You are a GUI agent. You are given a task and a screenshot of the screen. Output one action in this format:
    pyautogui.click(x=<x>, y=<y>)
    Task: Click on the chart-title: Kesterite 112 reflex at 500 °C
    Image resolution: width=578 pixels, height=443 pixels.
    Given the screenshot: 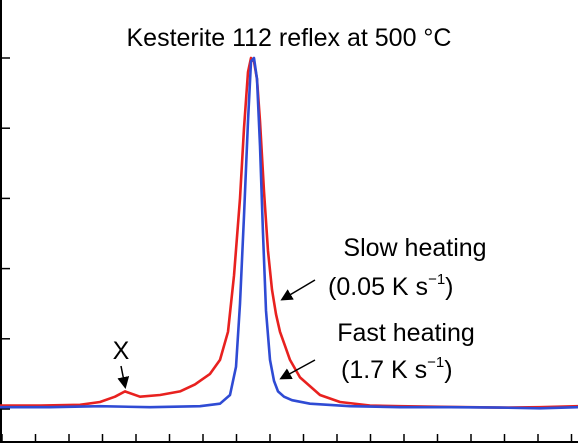 What is the action you would take?
    pyautogui.click(x=289, y=38)
    